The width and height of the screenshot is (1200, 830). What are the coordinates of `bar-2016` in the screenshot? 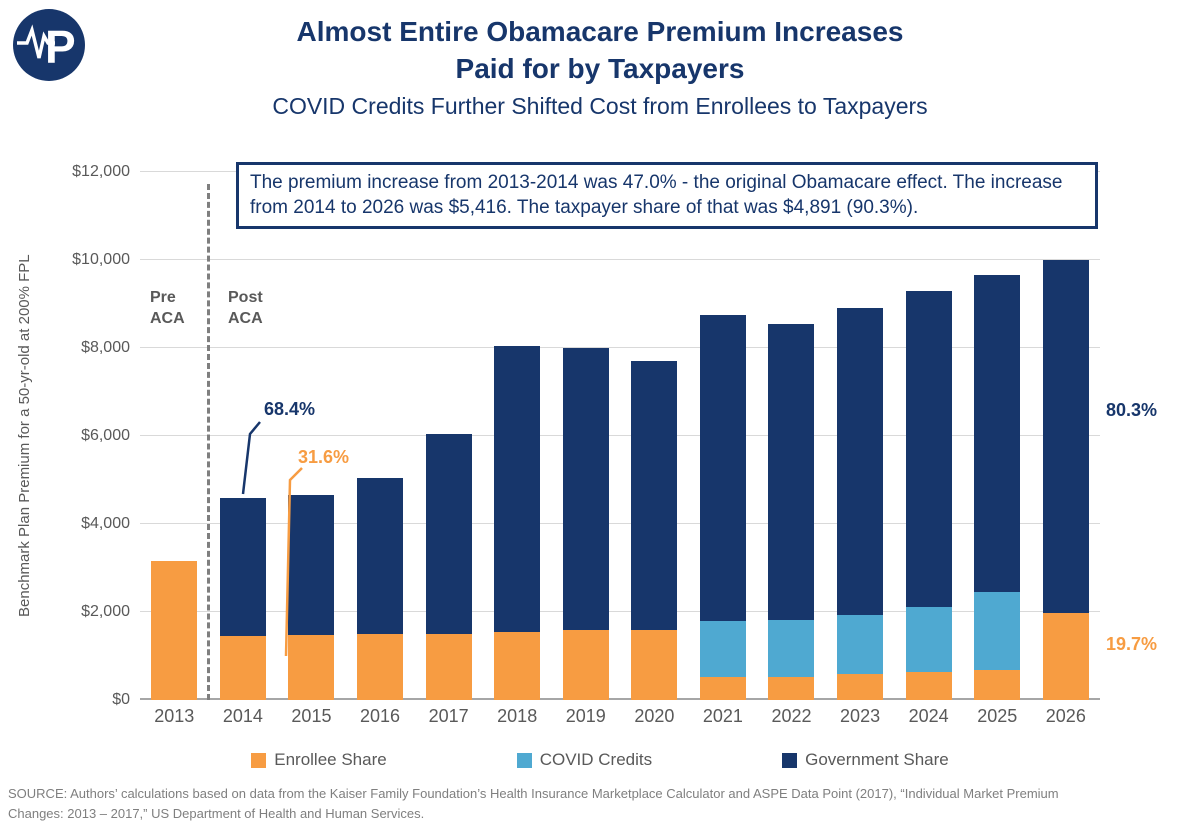 It's located at (380, 436).